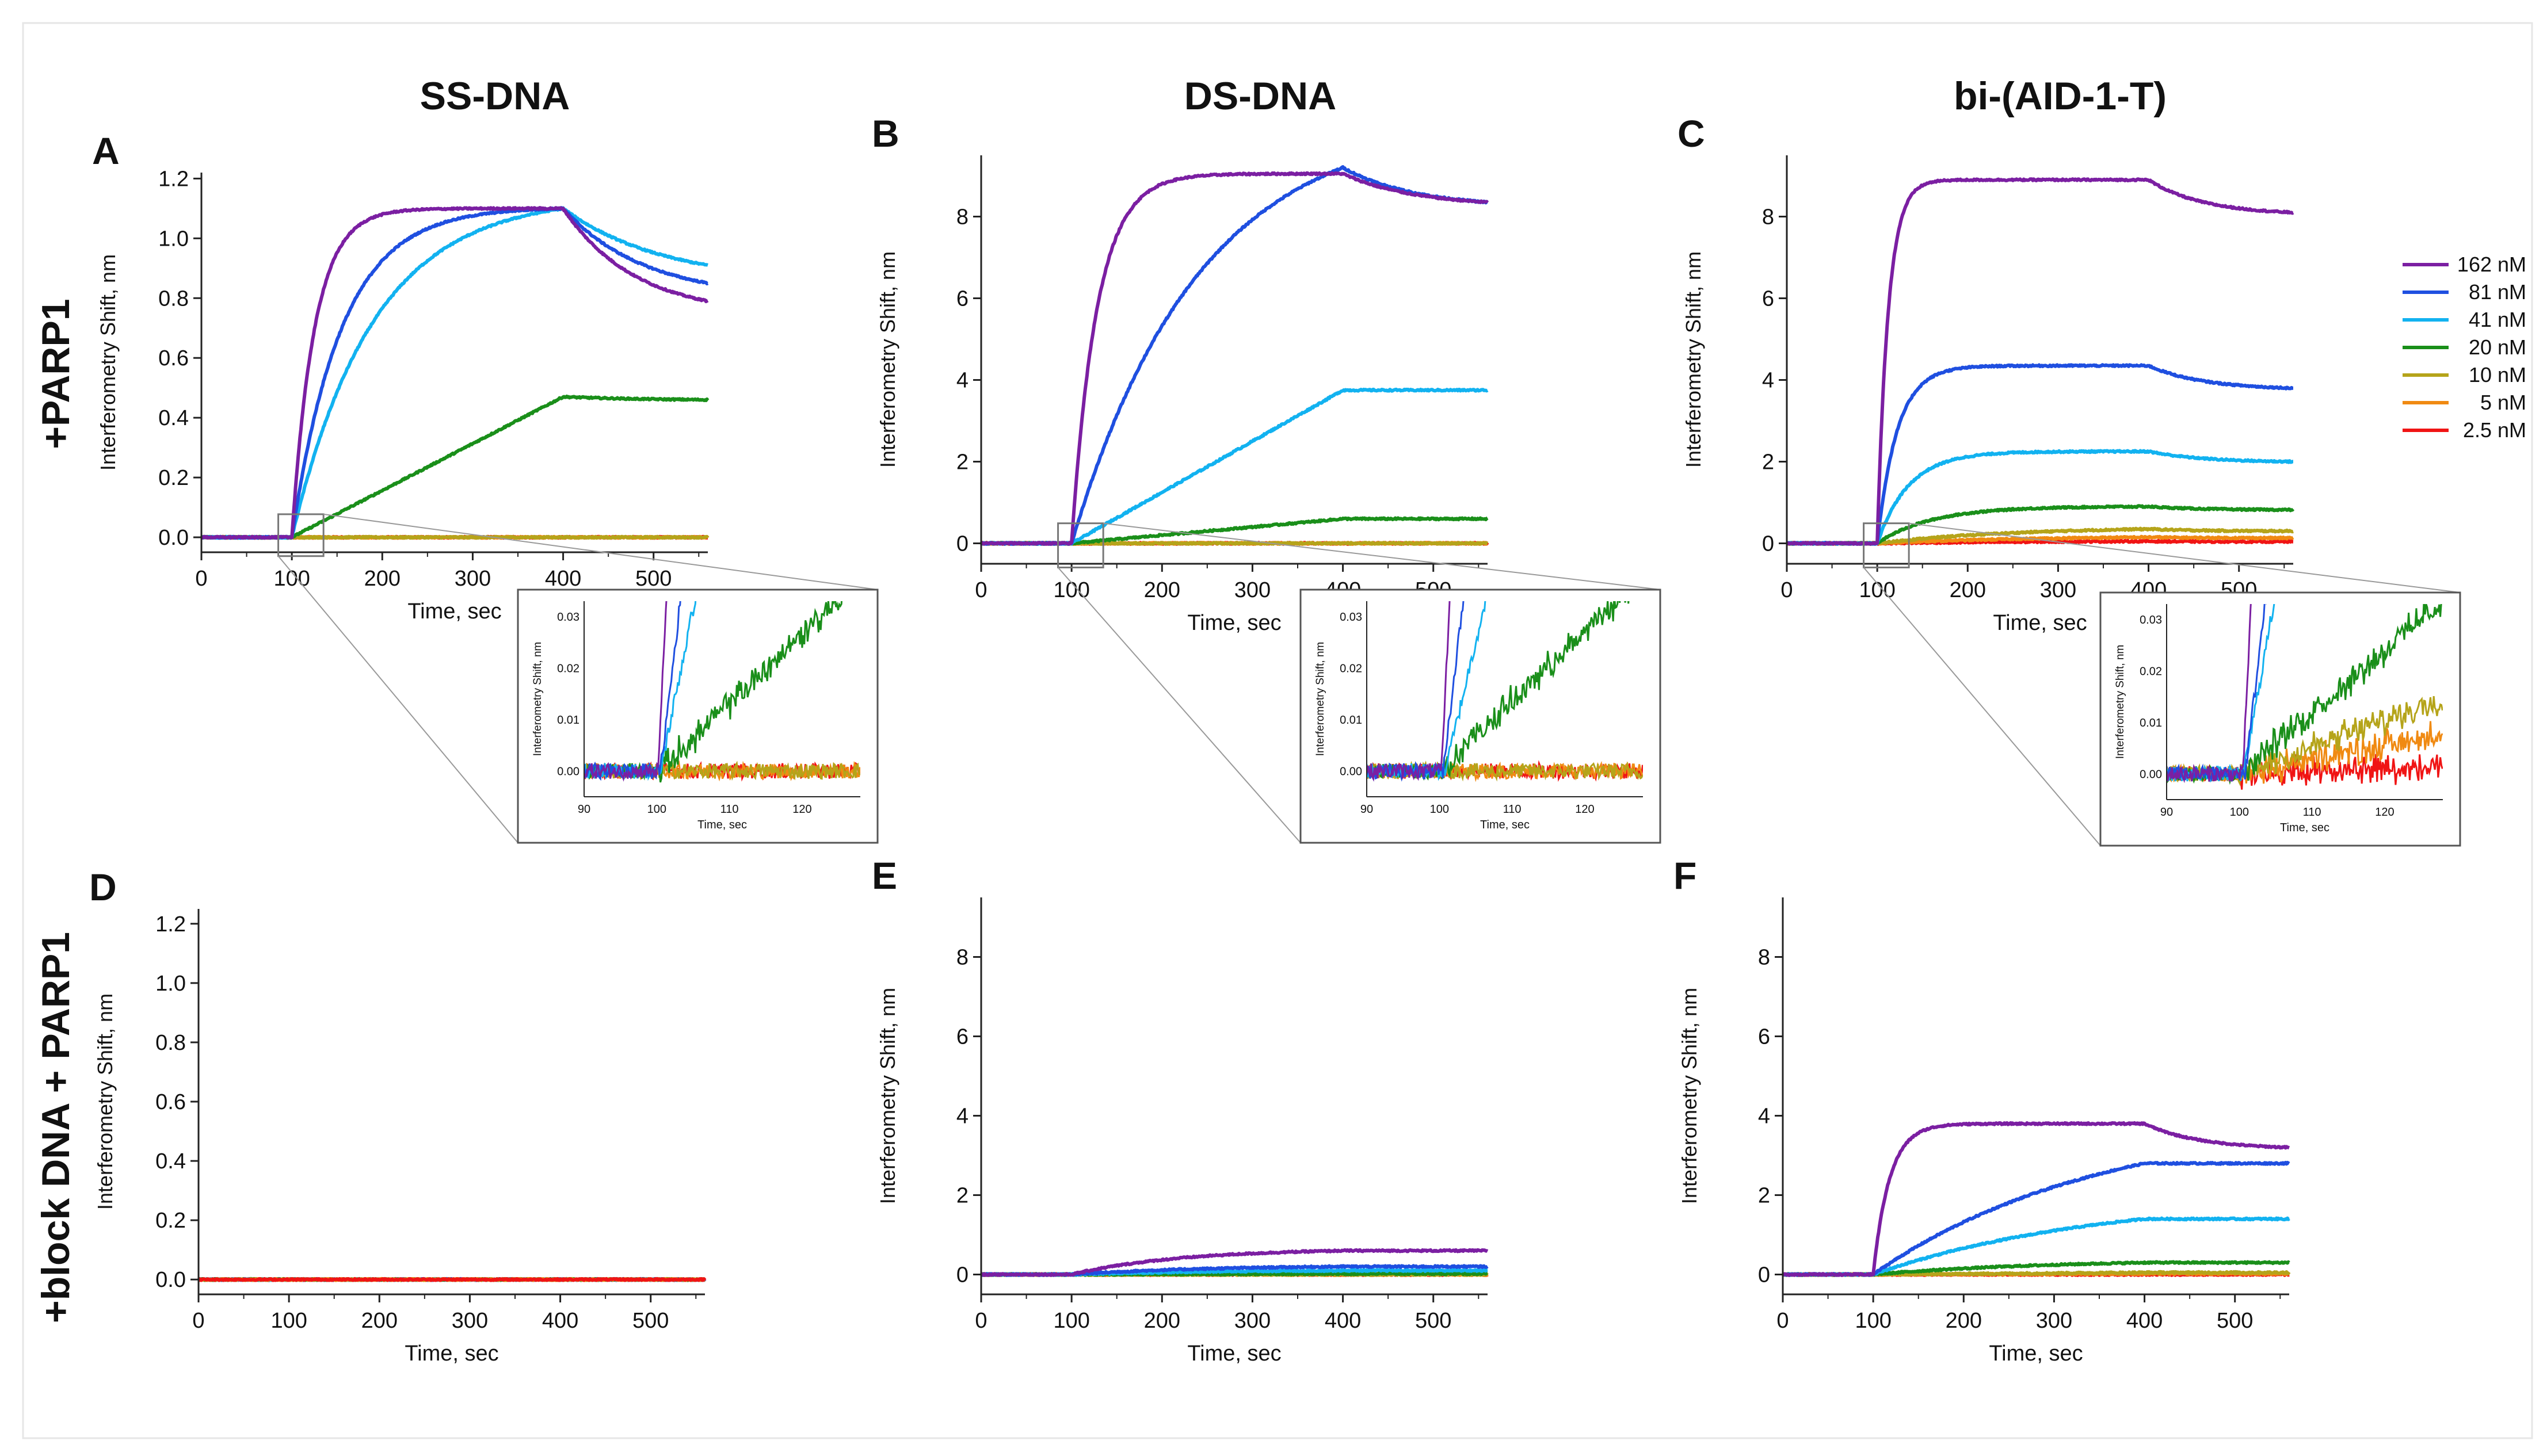  What do you see at coordinates (885, 876) in the screenshot?
I see `panel-letter: E` at bounding box center [885, 876].